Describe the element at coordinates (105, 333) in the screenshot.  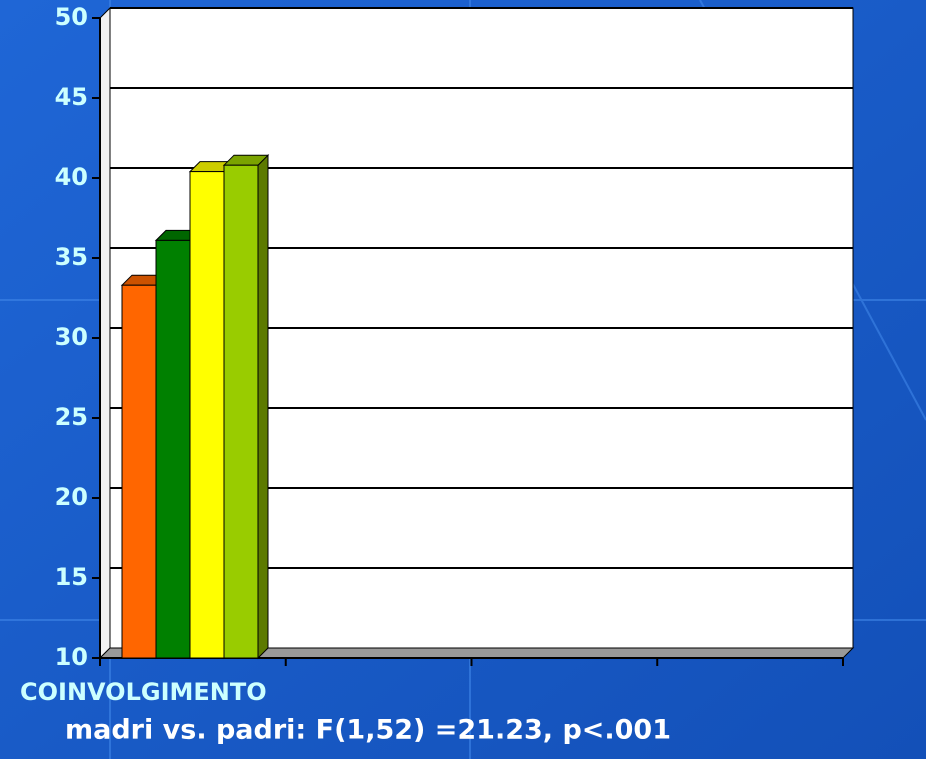
I see `side-wall` at that location.